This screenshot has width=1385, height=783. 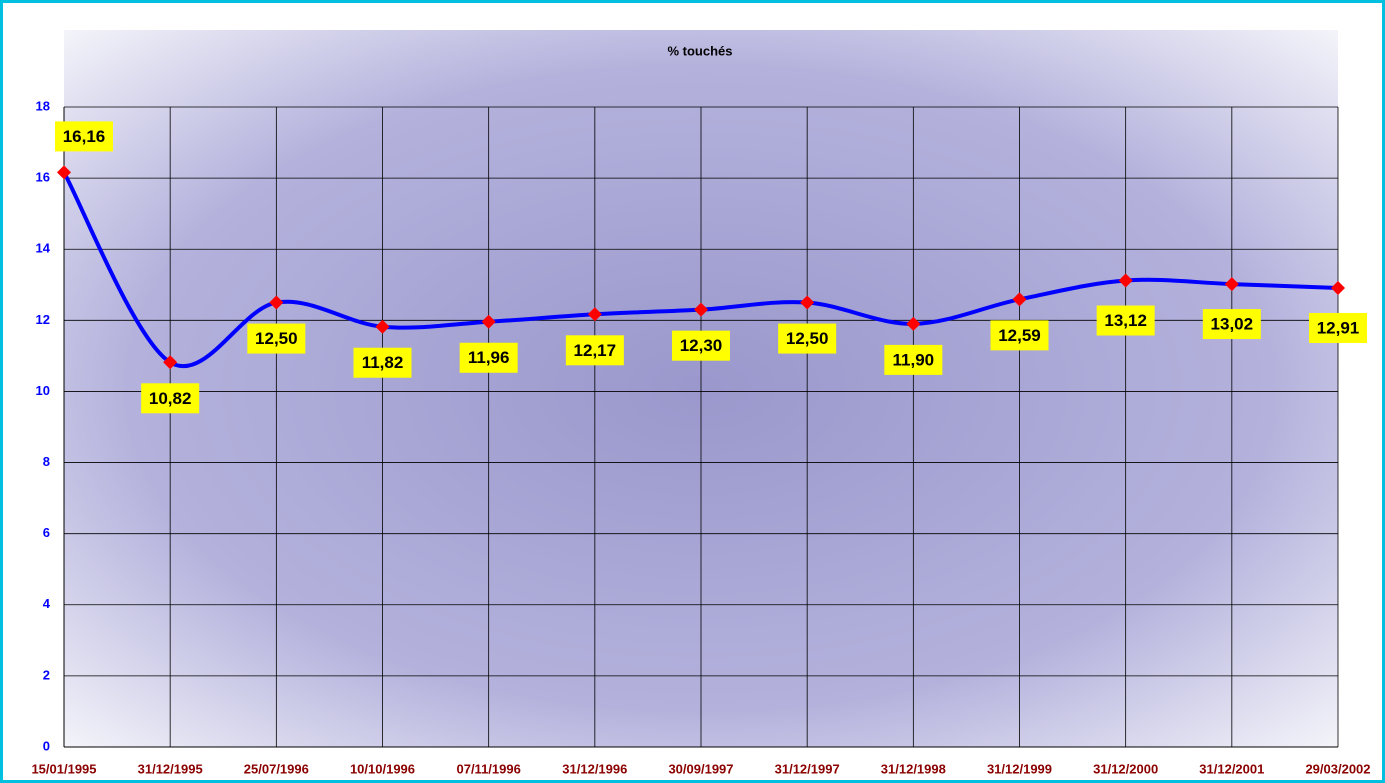 I want to click on data-label: 12,59, so click(x=1019, y=335).